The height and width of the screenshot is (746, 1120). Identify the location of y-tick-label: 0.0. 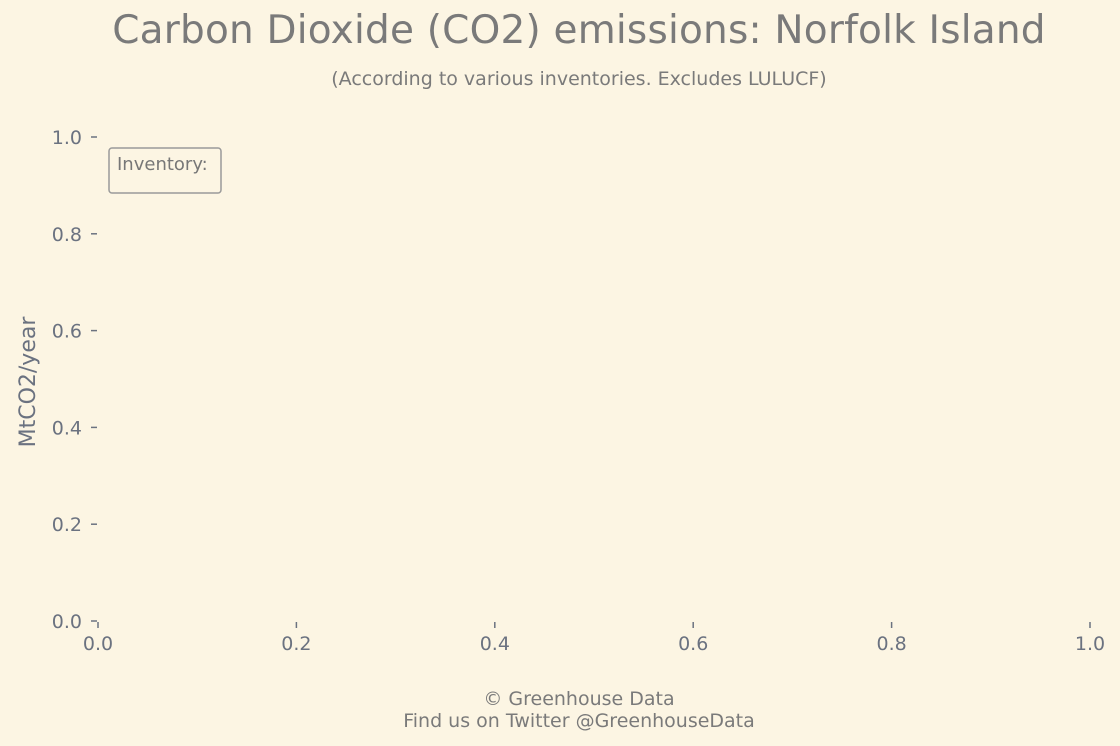
(67, 622).